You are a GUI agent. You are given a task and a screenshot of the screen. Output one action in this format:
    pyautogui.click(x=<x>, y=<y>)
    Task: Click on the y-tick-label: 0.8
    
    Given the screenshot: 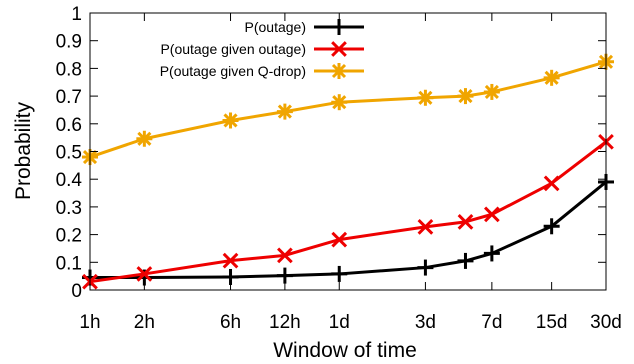 What is the action you would take?
    pyautogui.click(x=69, y=69)
    